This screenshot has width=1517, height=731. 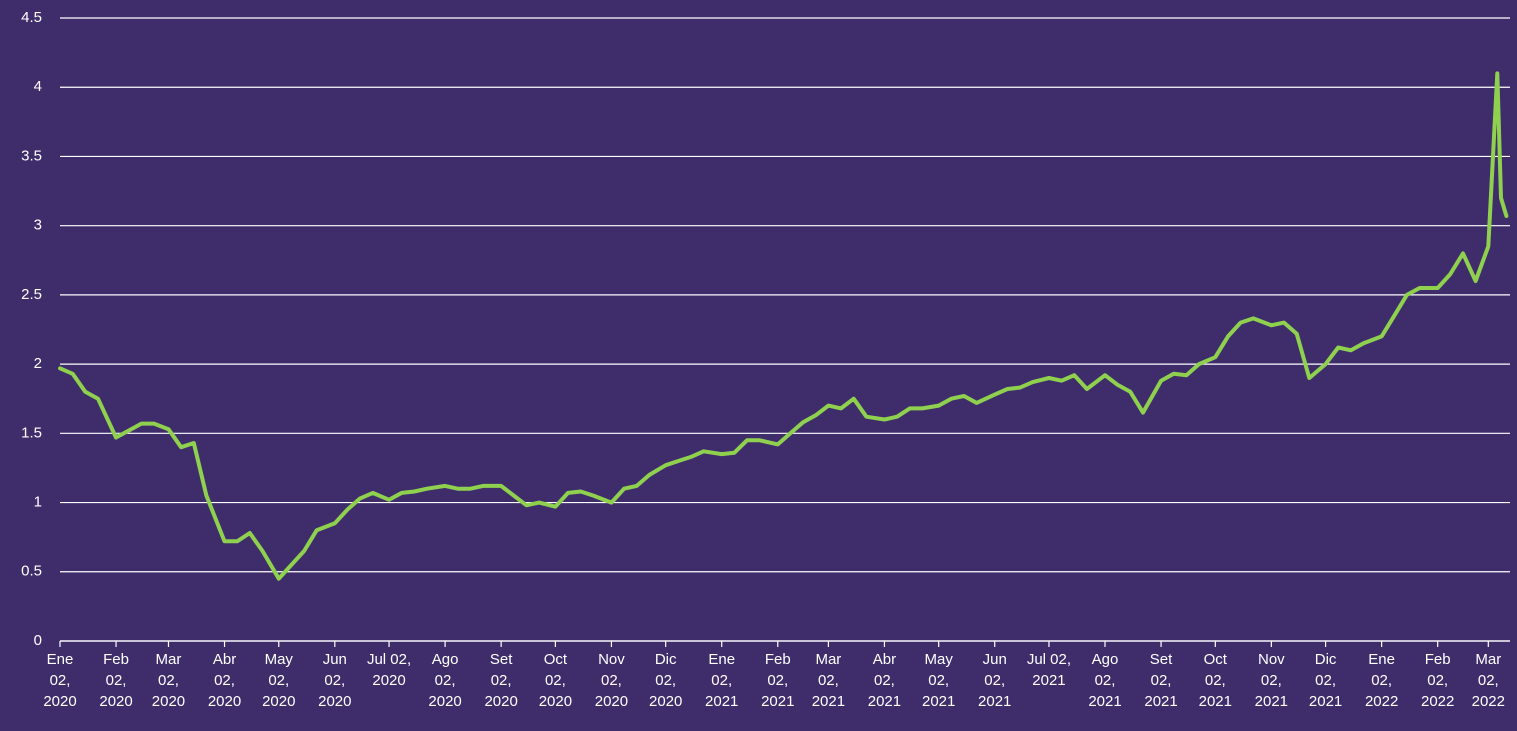 I want to click on x-tick-label: Set 02, 2021, so click(x=1161, y=680).